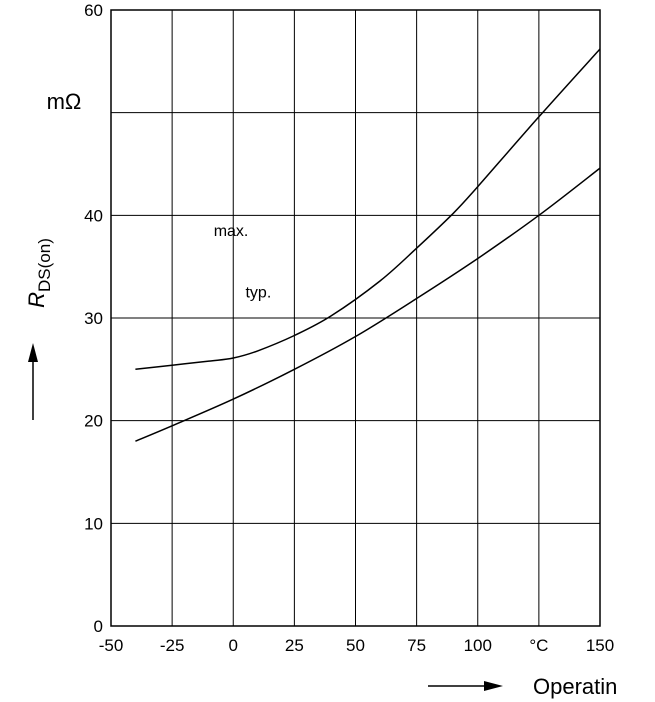 The height and width of the screenshot is (702, 655). I want to click on y-tick-labels: 0 10 20 30 40 60, so click(93, 318).